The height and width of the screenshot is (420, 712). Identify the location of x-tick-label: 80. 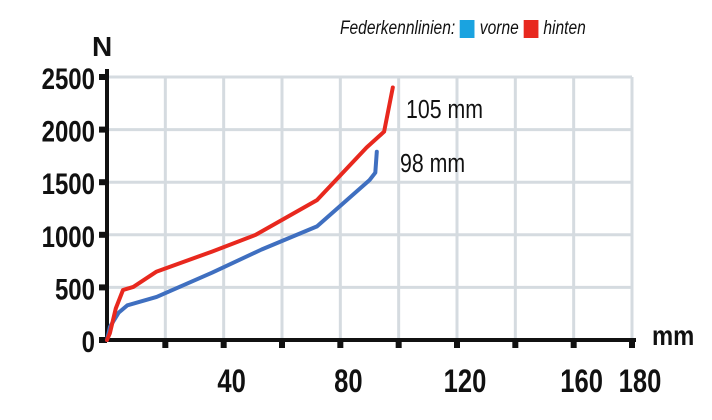
(348, 381).